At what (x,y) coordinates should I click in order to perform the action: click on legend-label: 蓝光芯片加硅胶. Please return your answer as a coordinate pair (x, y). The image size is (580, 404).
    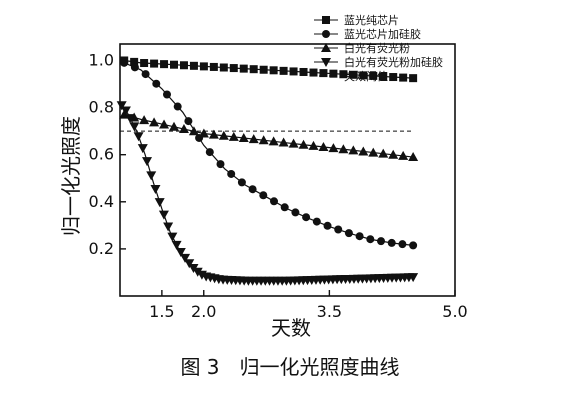
    Looking at the image, I should click on (382, 34).